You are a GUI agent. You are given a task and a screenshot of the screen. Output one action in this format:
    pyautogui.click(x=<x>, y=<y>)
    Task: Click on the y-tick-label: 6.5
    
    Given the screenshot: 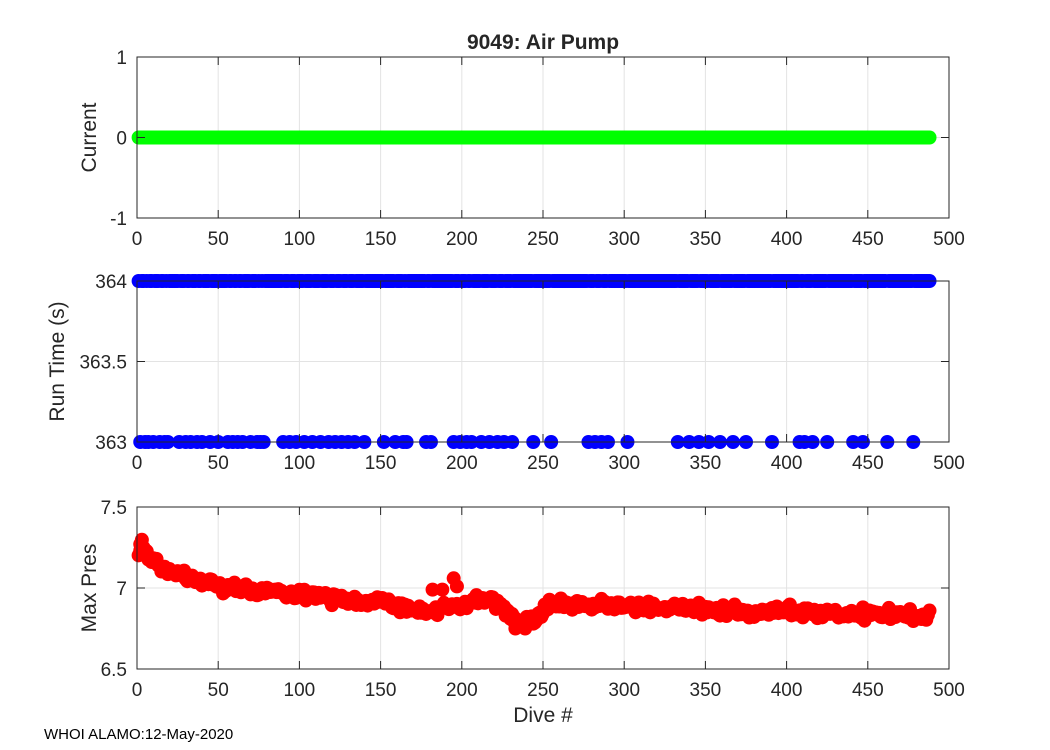 What is the action you would take?
    pyautogui.click(x=114, y=670)
    